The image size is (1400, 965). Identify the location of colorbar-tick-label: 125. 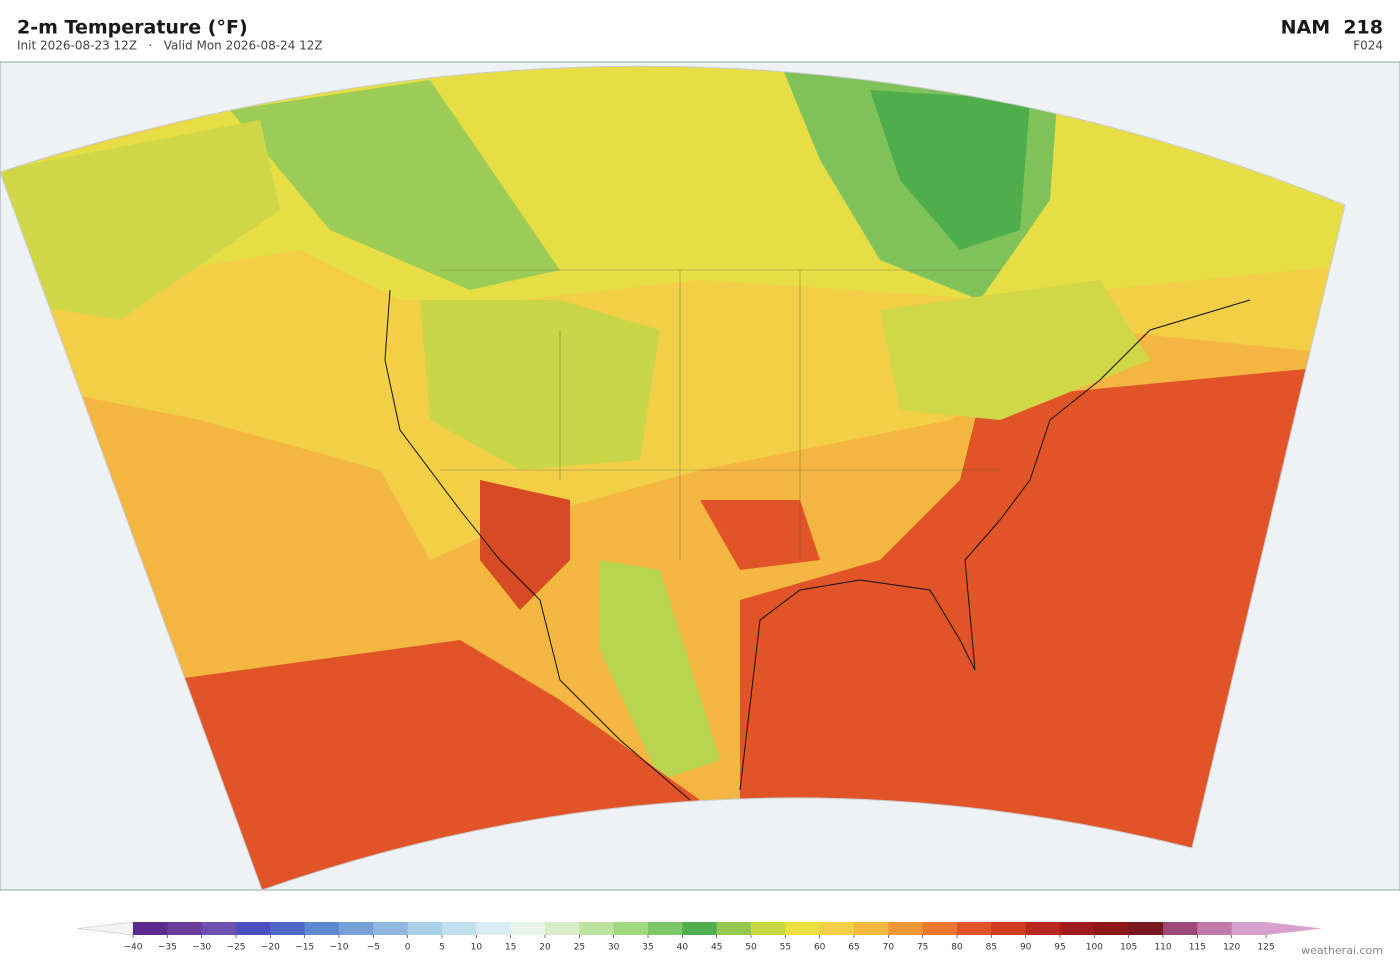
(1265, 948).